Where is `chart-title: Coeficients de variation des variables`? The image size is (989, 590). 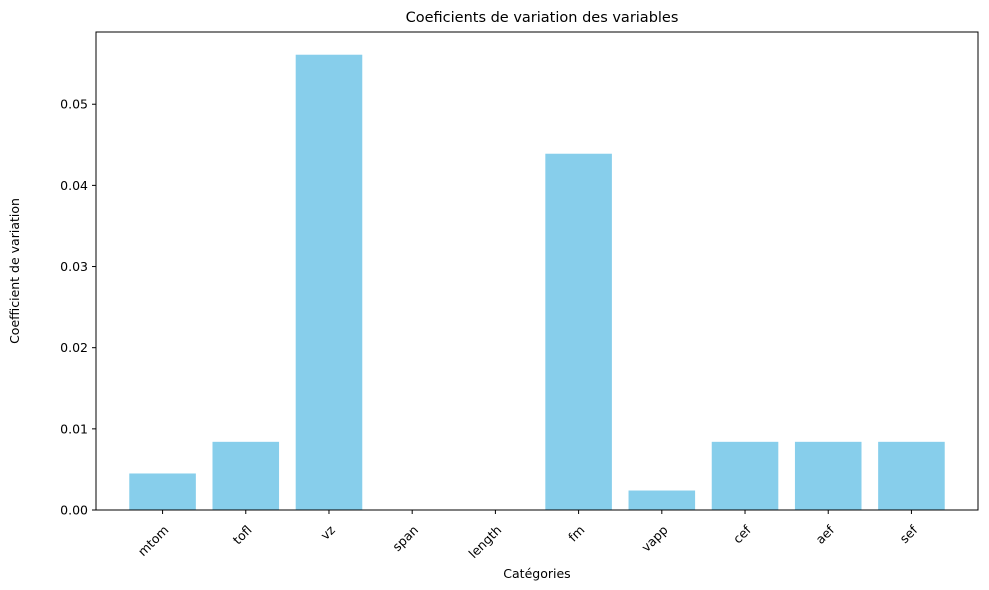
chart-title: Coeficients de variation des variables is located at coordinates (542, 18).